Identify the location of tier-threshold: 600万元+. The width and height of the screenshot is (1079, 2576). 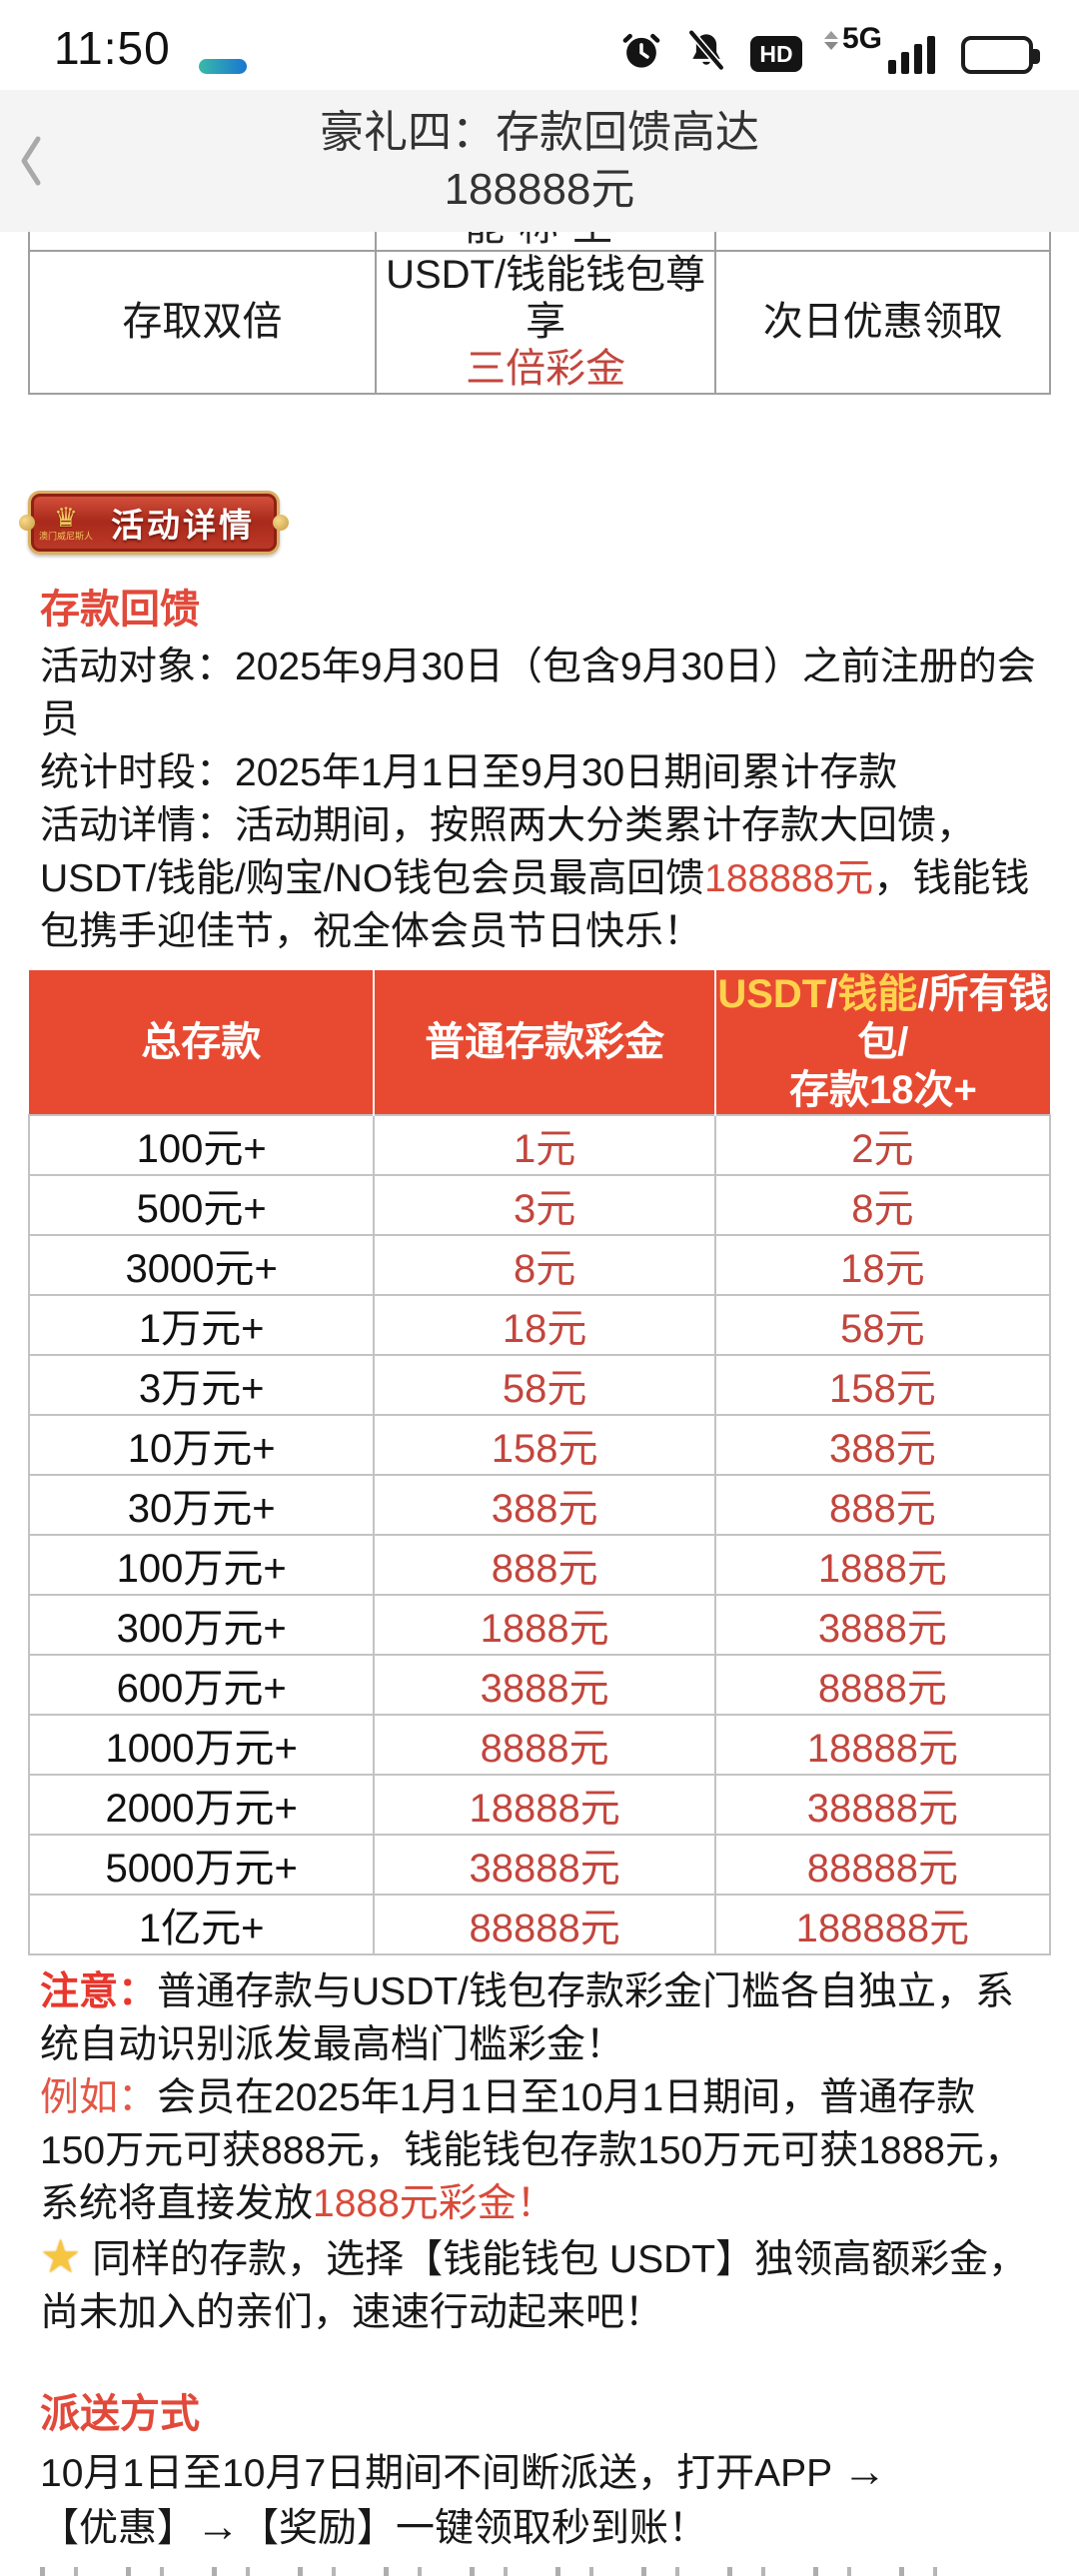
(201, 1685).